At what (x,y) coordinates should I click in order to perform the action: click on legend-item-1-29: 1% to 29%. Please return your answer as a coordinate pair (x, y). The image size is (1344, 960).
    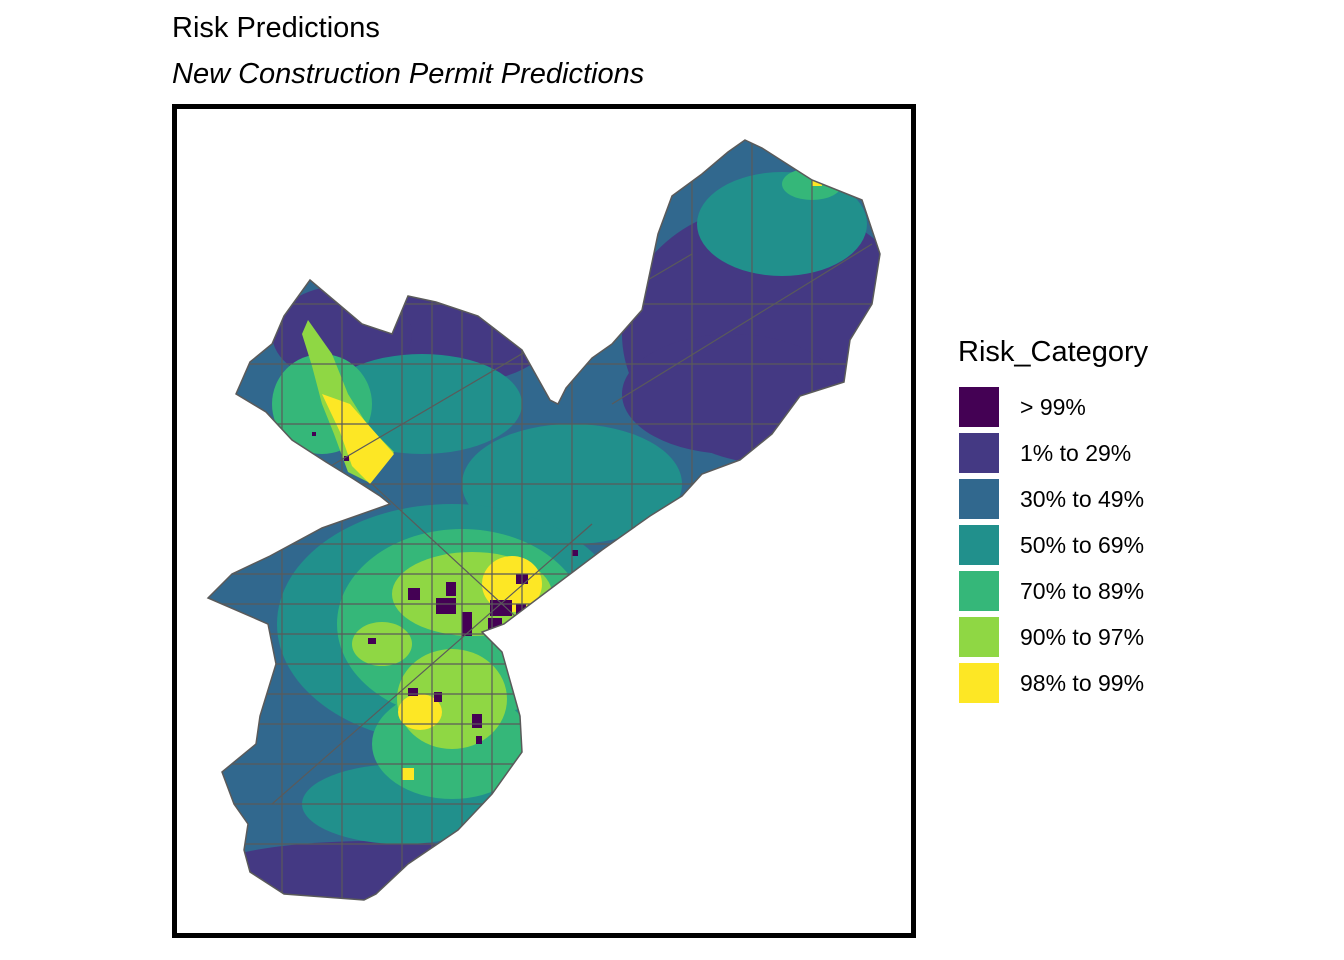
    Looking at the image, I should click on (1053, 453).